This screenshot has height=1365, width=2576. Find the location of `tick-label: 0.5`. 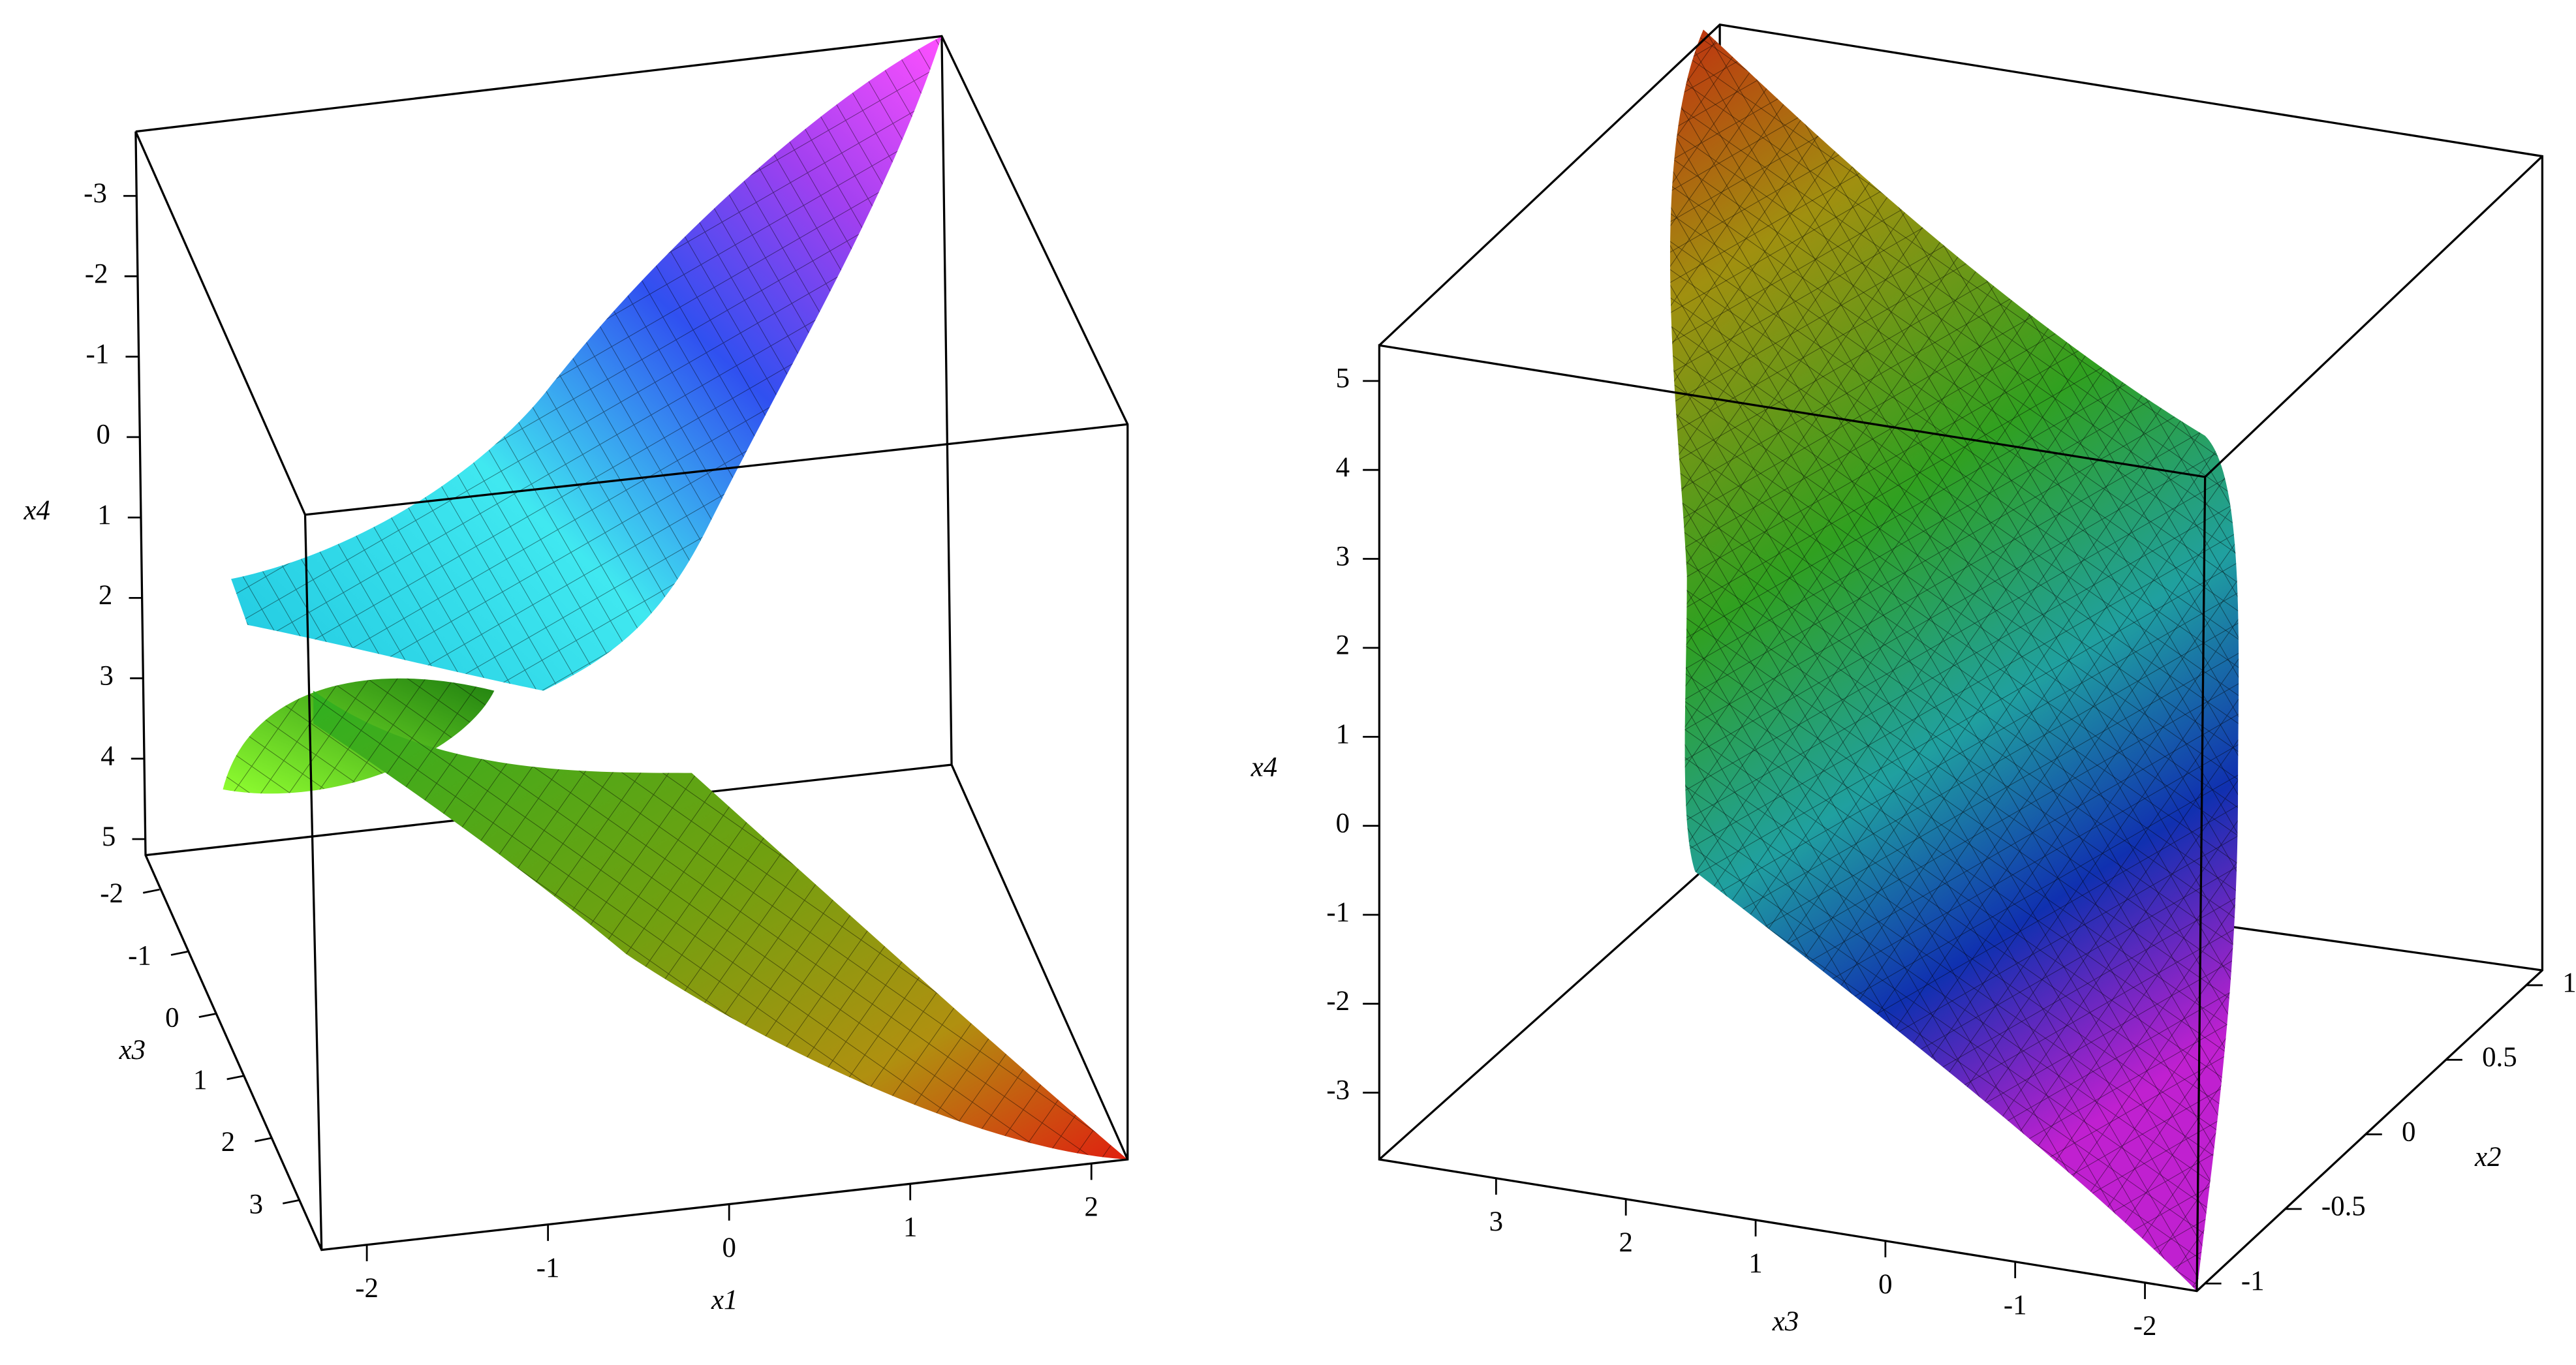

tick-label: 0.5 is located at coordinates (2499, 1057).